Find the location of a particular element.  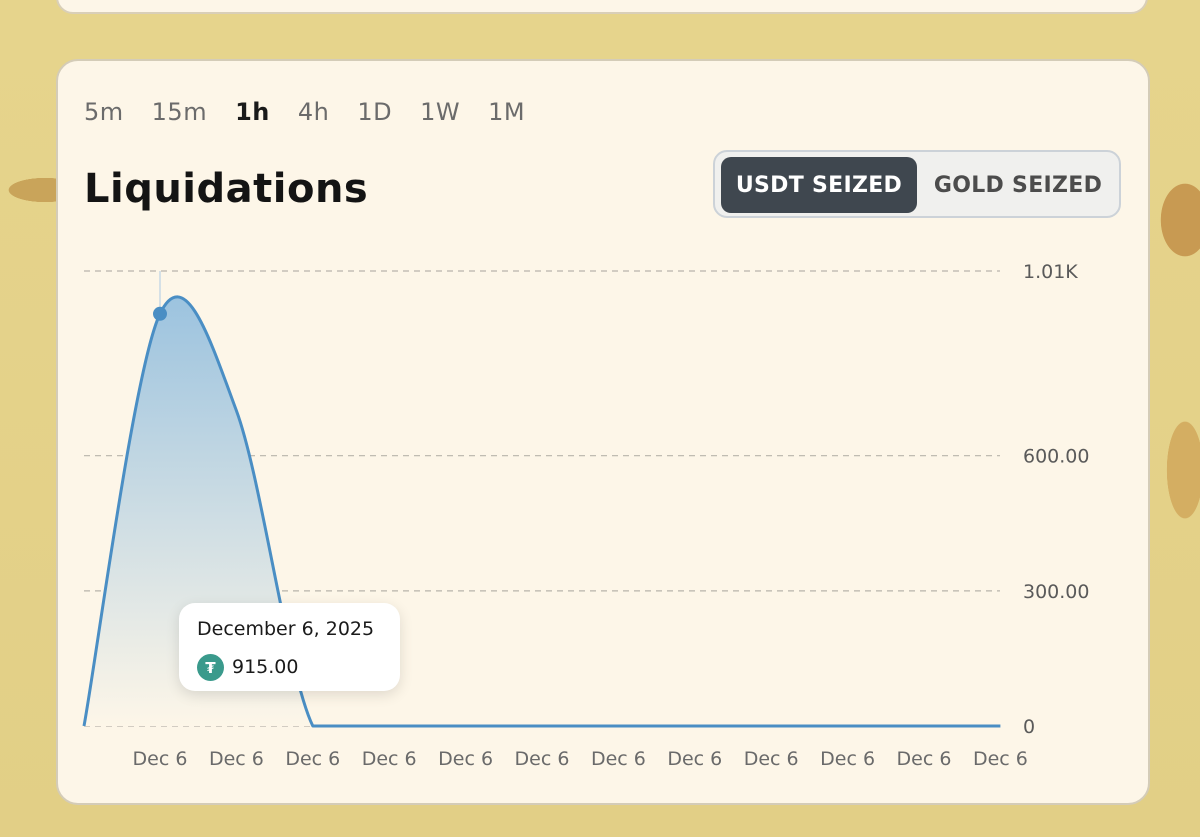

chart-tooltip: December 6, 2025 ₮ 915.00 is located at coordinates (289, 647).